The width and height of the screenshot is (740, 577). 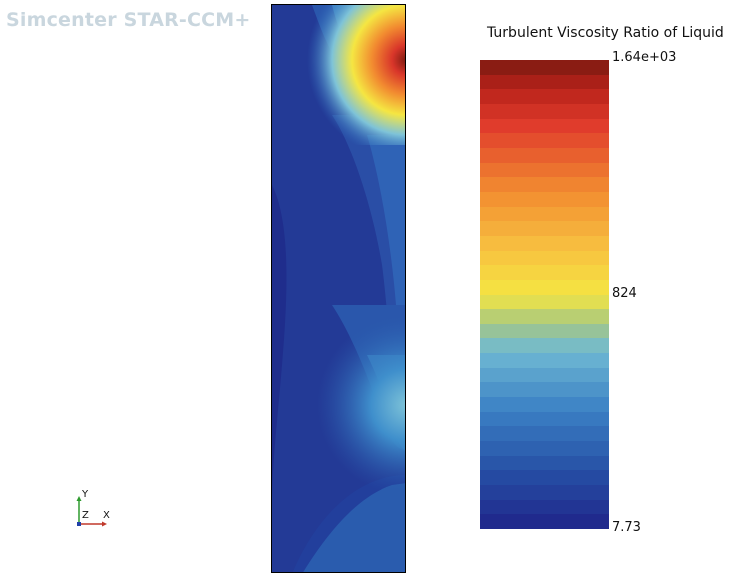 What do you see at coordinates (128, 20) in the screenshot?
I see `app-watermark: Simcenter STAR-CCM+` at bounding box center [128, 20].